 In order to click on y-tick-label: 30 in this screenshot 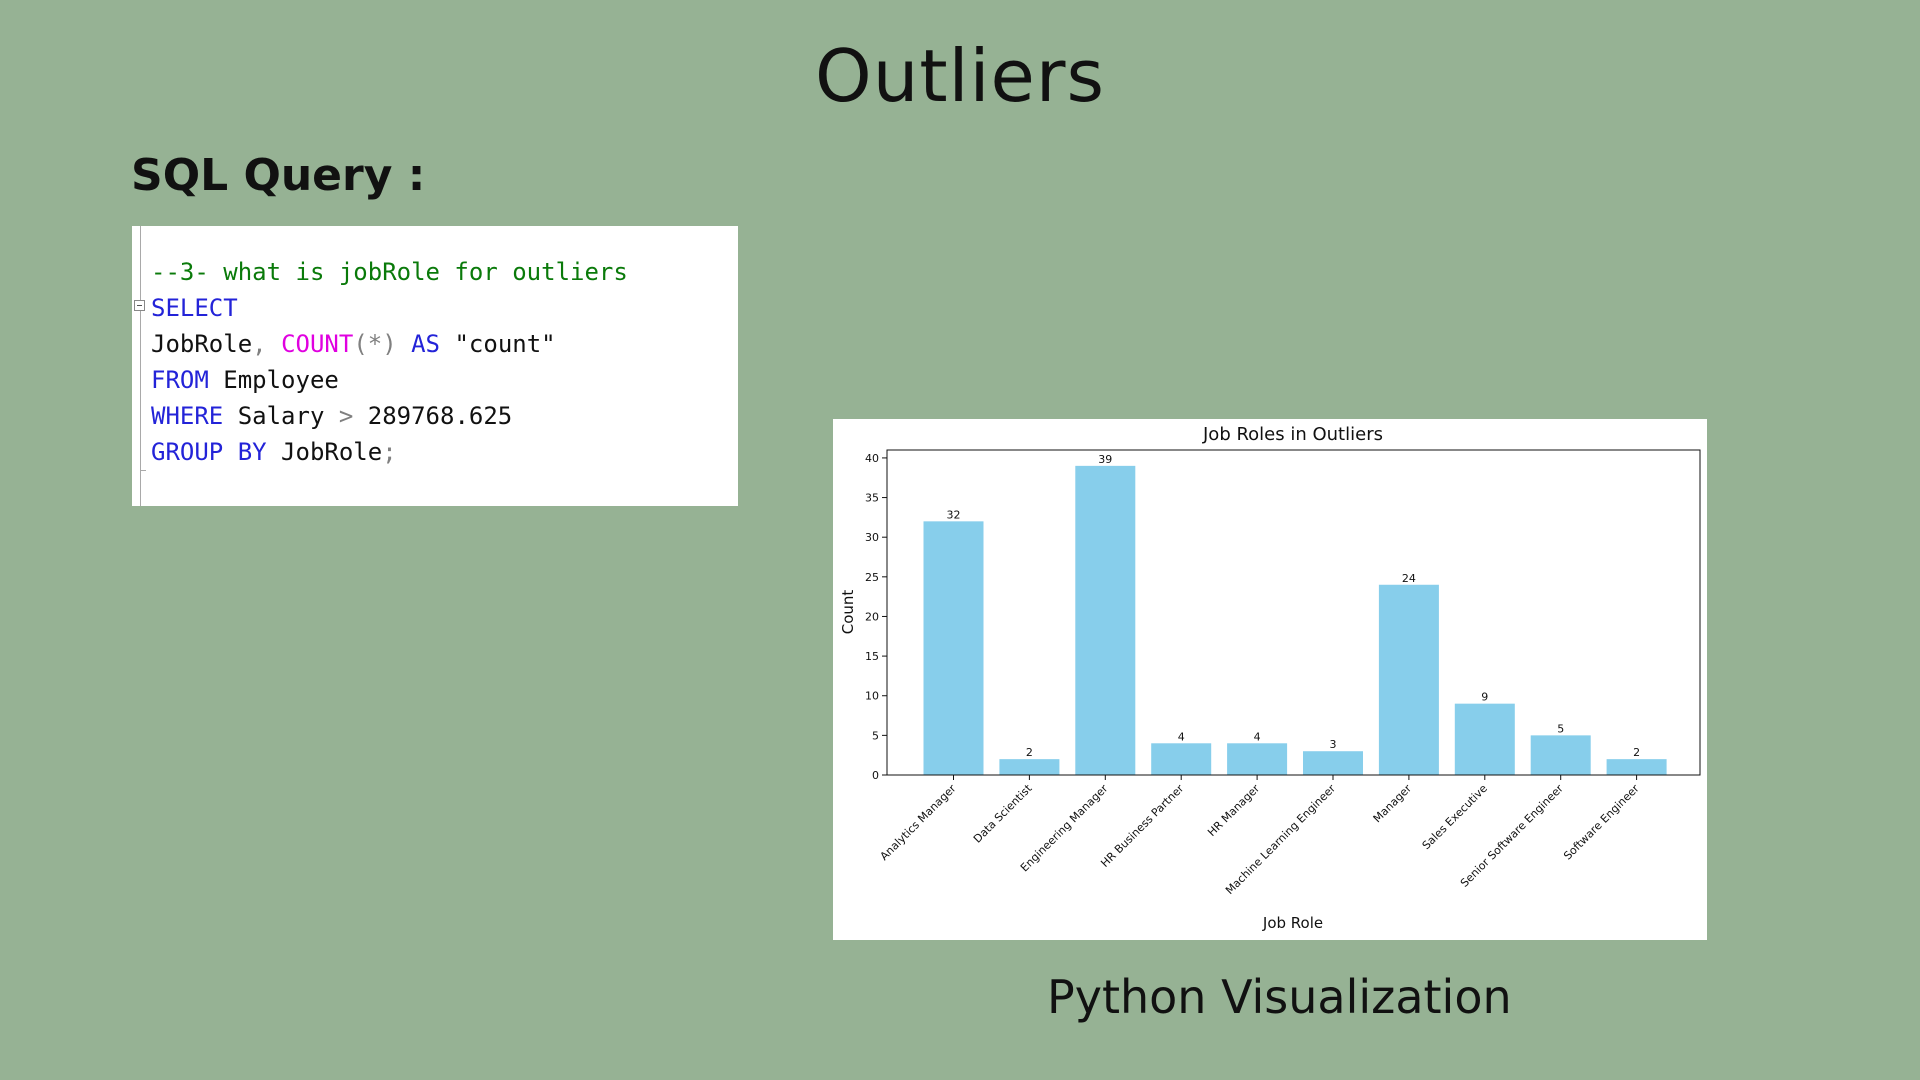, I will do `click(872, 537)`.